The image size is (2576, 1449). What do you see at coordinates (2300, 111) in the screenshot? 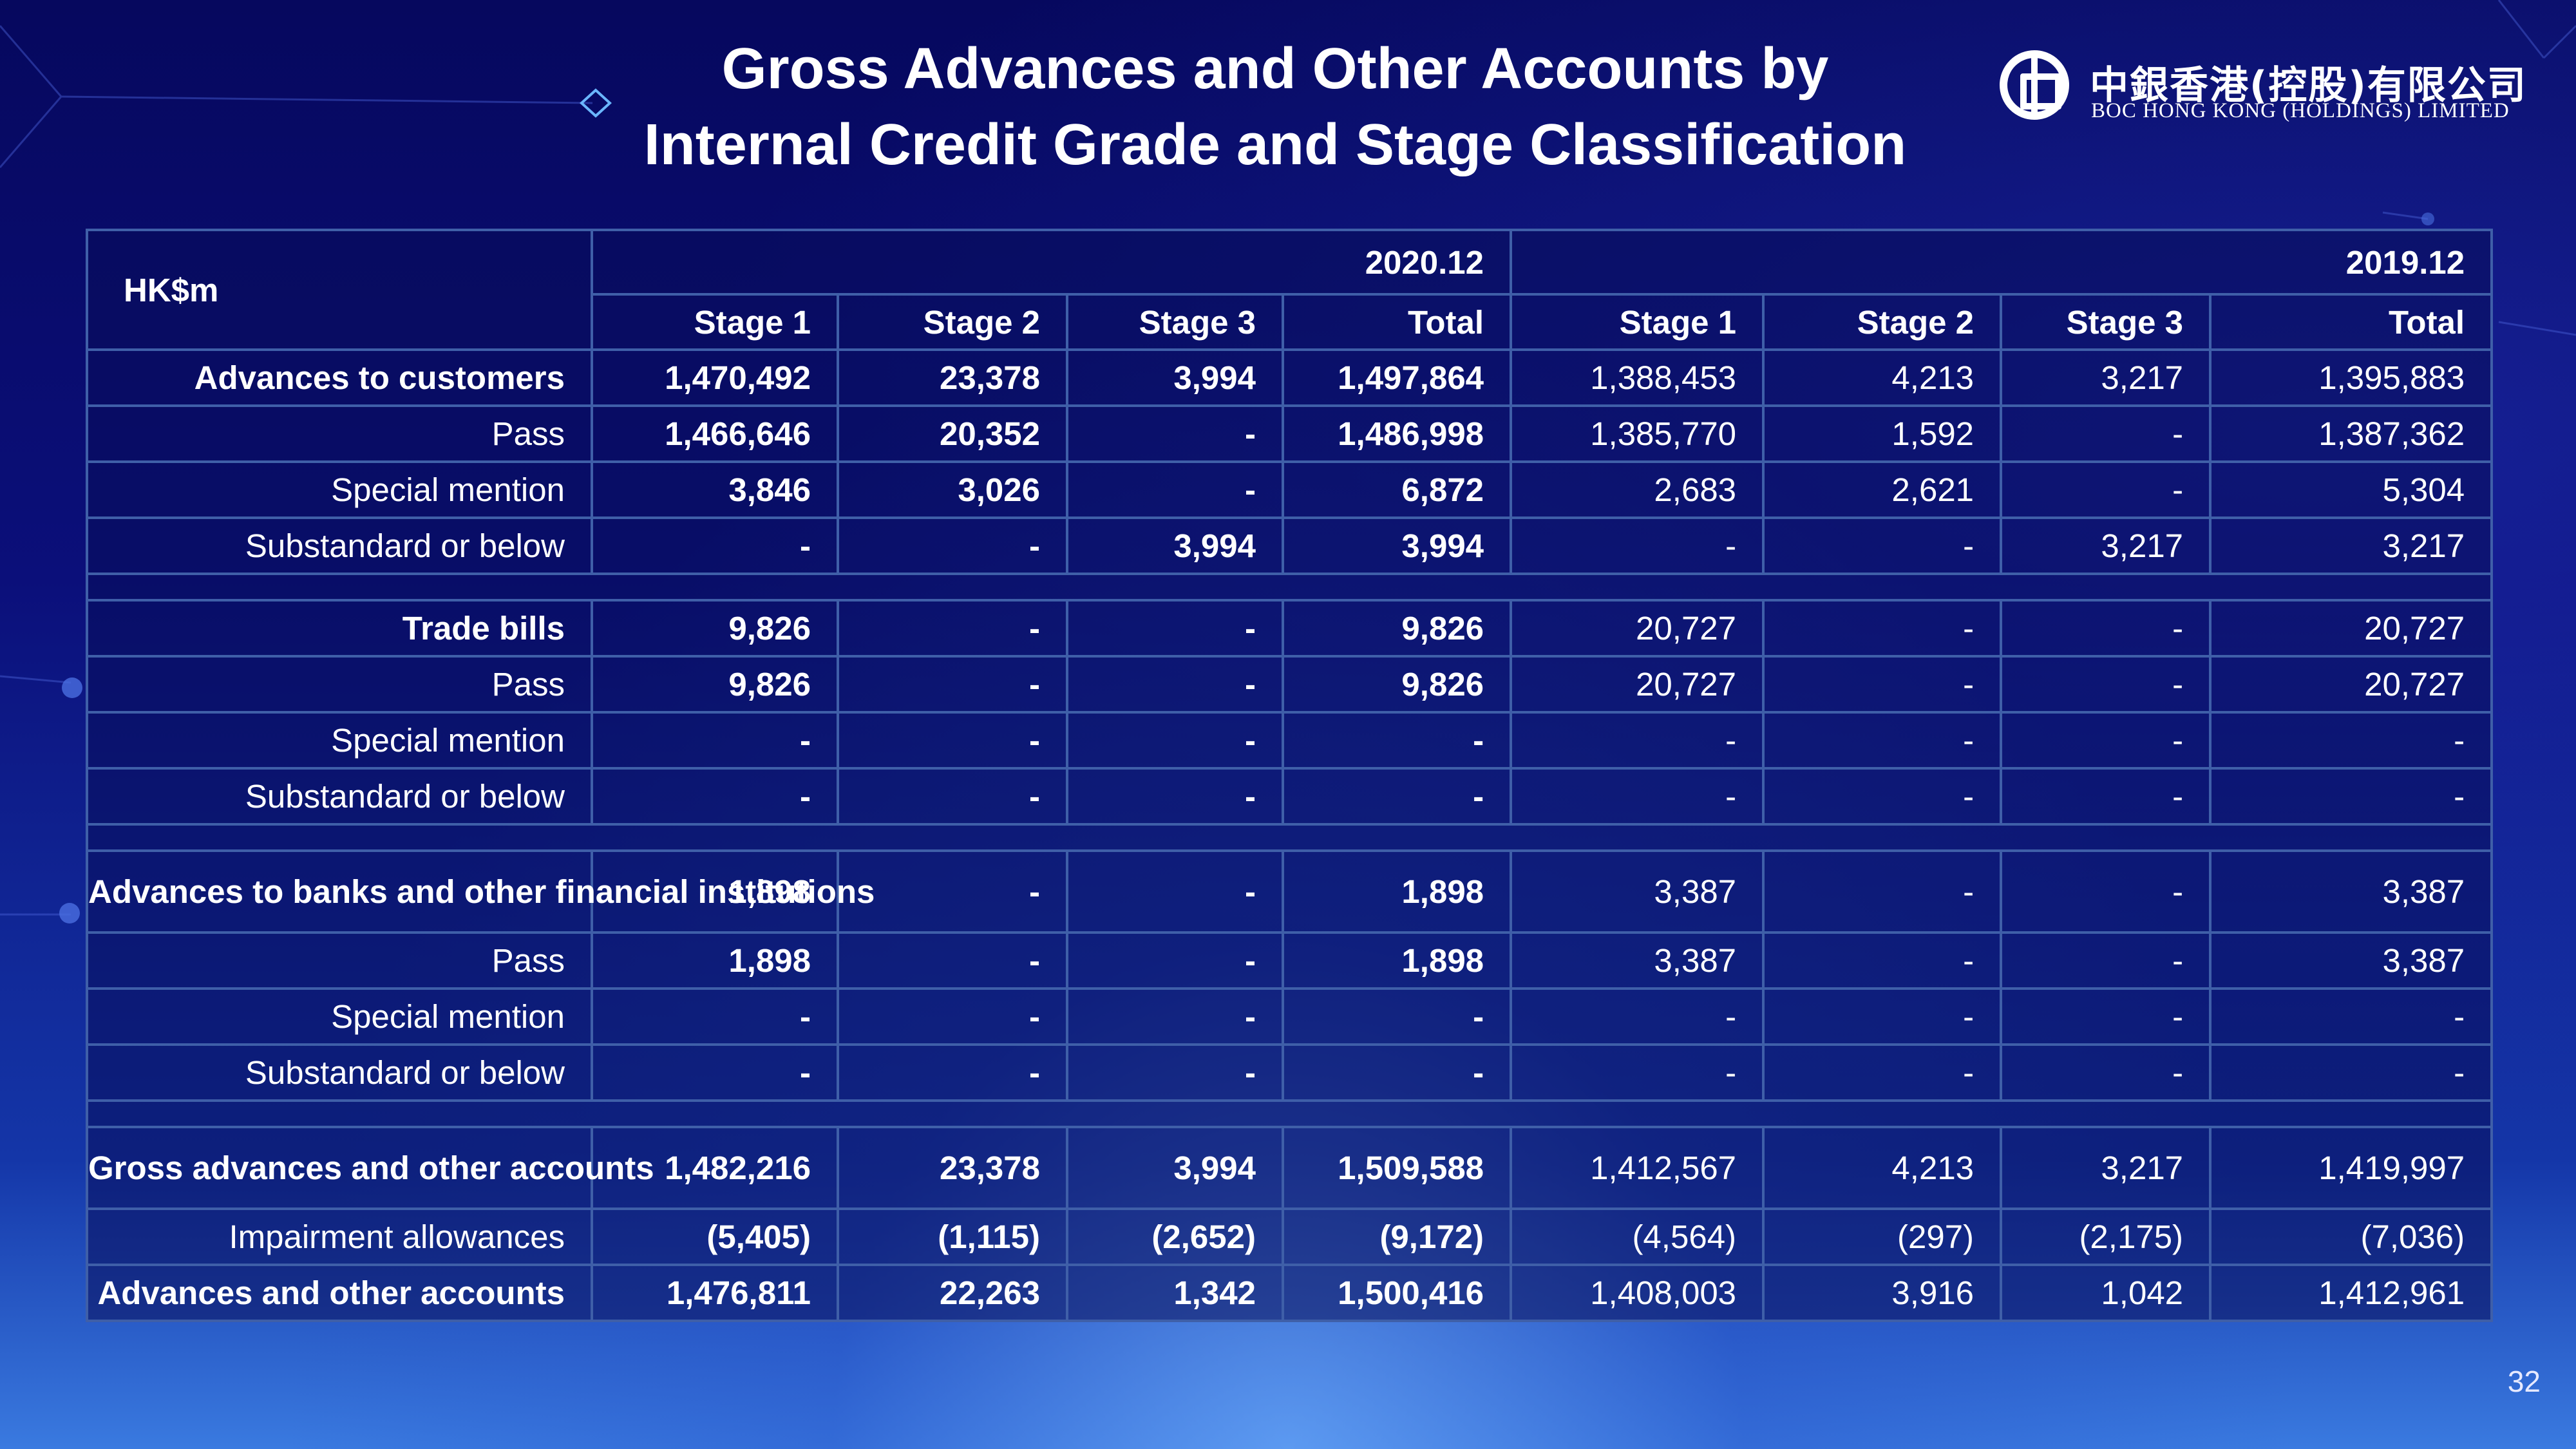
I see `logo-english-name: BOC HONG KONG (HOLDINGS) LIMITED` at bounding box center [2300, 111].